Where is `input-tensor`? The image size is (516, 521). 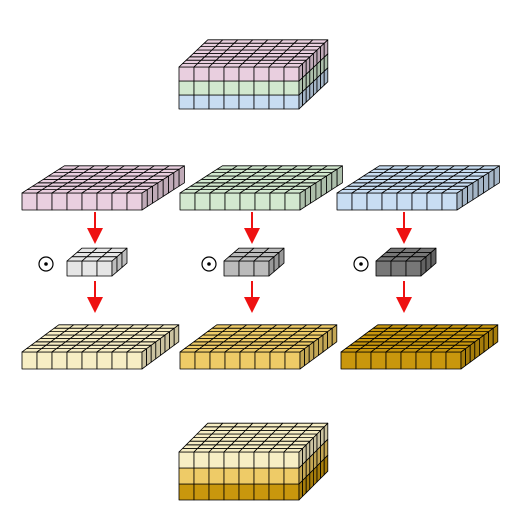
input-tensor is located at coordinates (253, 74).